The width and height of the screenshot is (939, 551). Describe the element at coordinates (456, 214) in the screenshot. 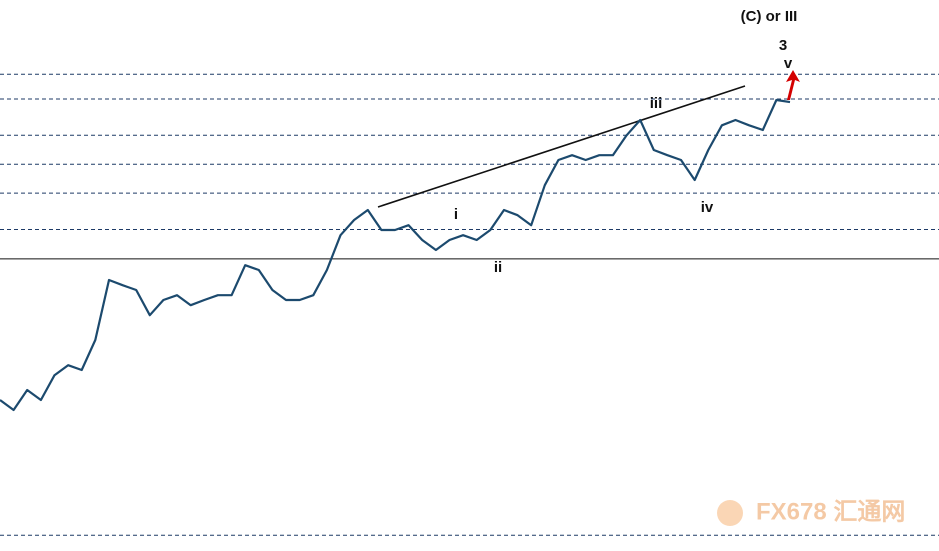

I see `wave-label: i` at that location.